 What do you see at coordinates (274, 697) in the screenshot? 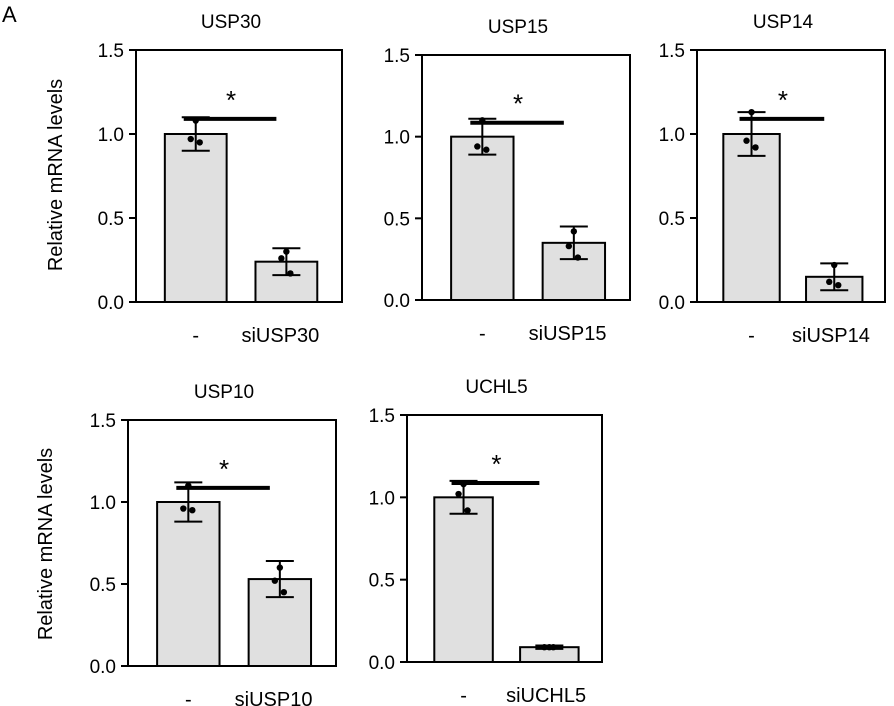
I see `x-category-label: siUSP10` at bounding box center [274, 697].